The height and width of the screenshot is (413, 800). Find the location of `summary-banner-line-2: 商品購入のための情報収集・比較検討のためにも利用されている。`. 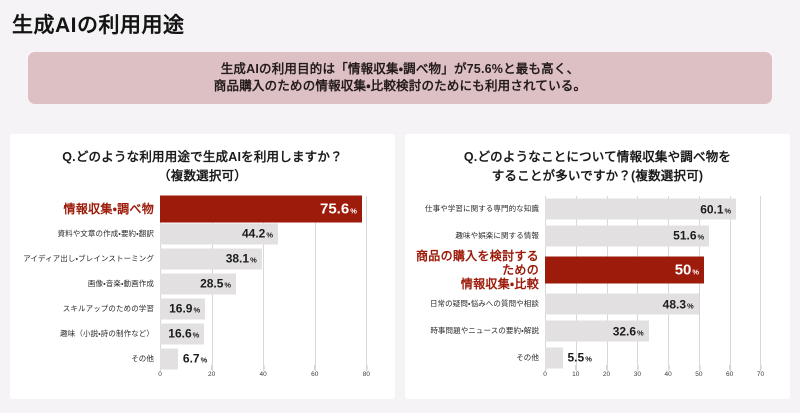

summary-banner-line-2: 商品購入のための情報収集・比較検討のためにも利用されている。 is located at coordinates (400, 86).